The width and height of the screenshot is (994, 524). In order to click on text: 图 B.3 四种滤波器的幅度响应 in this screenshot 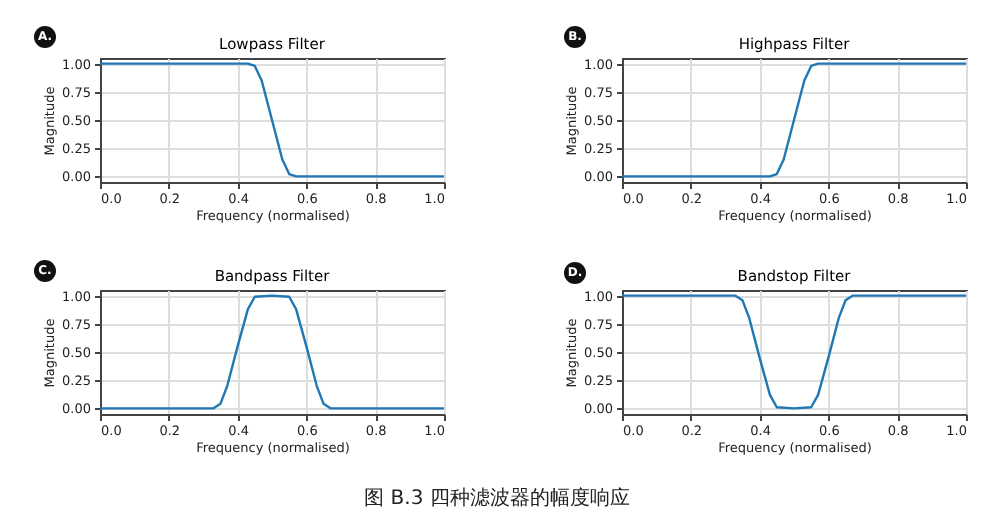, I will do `click(497, 498)`.